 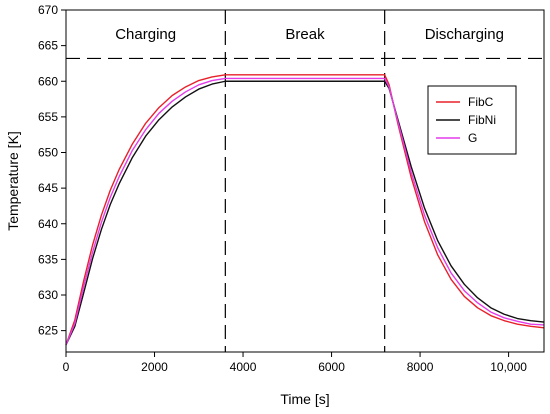 What do you see at coordinates (420, 367) in the screenshot?
I see `x-tick-label: 8000` at bounding box center [420, 367].